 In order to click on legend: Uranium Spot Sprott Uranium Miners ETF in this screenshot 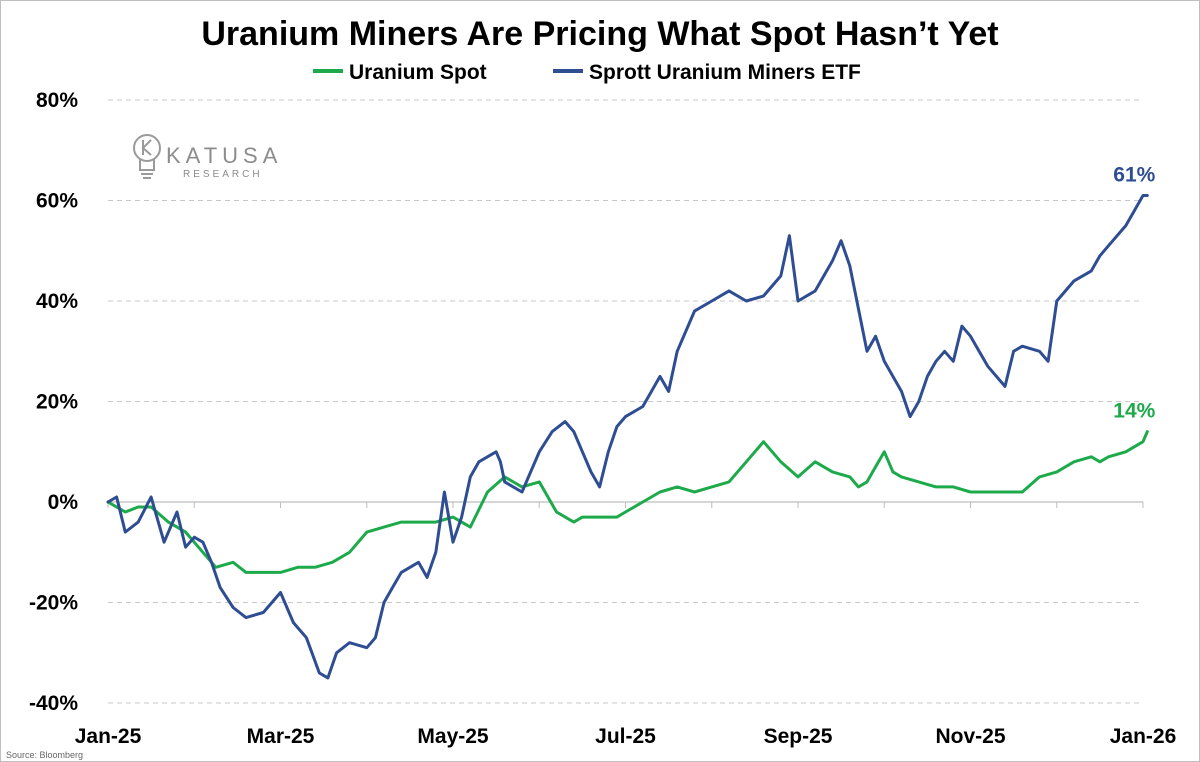, I will do `click(587, 72)`.